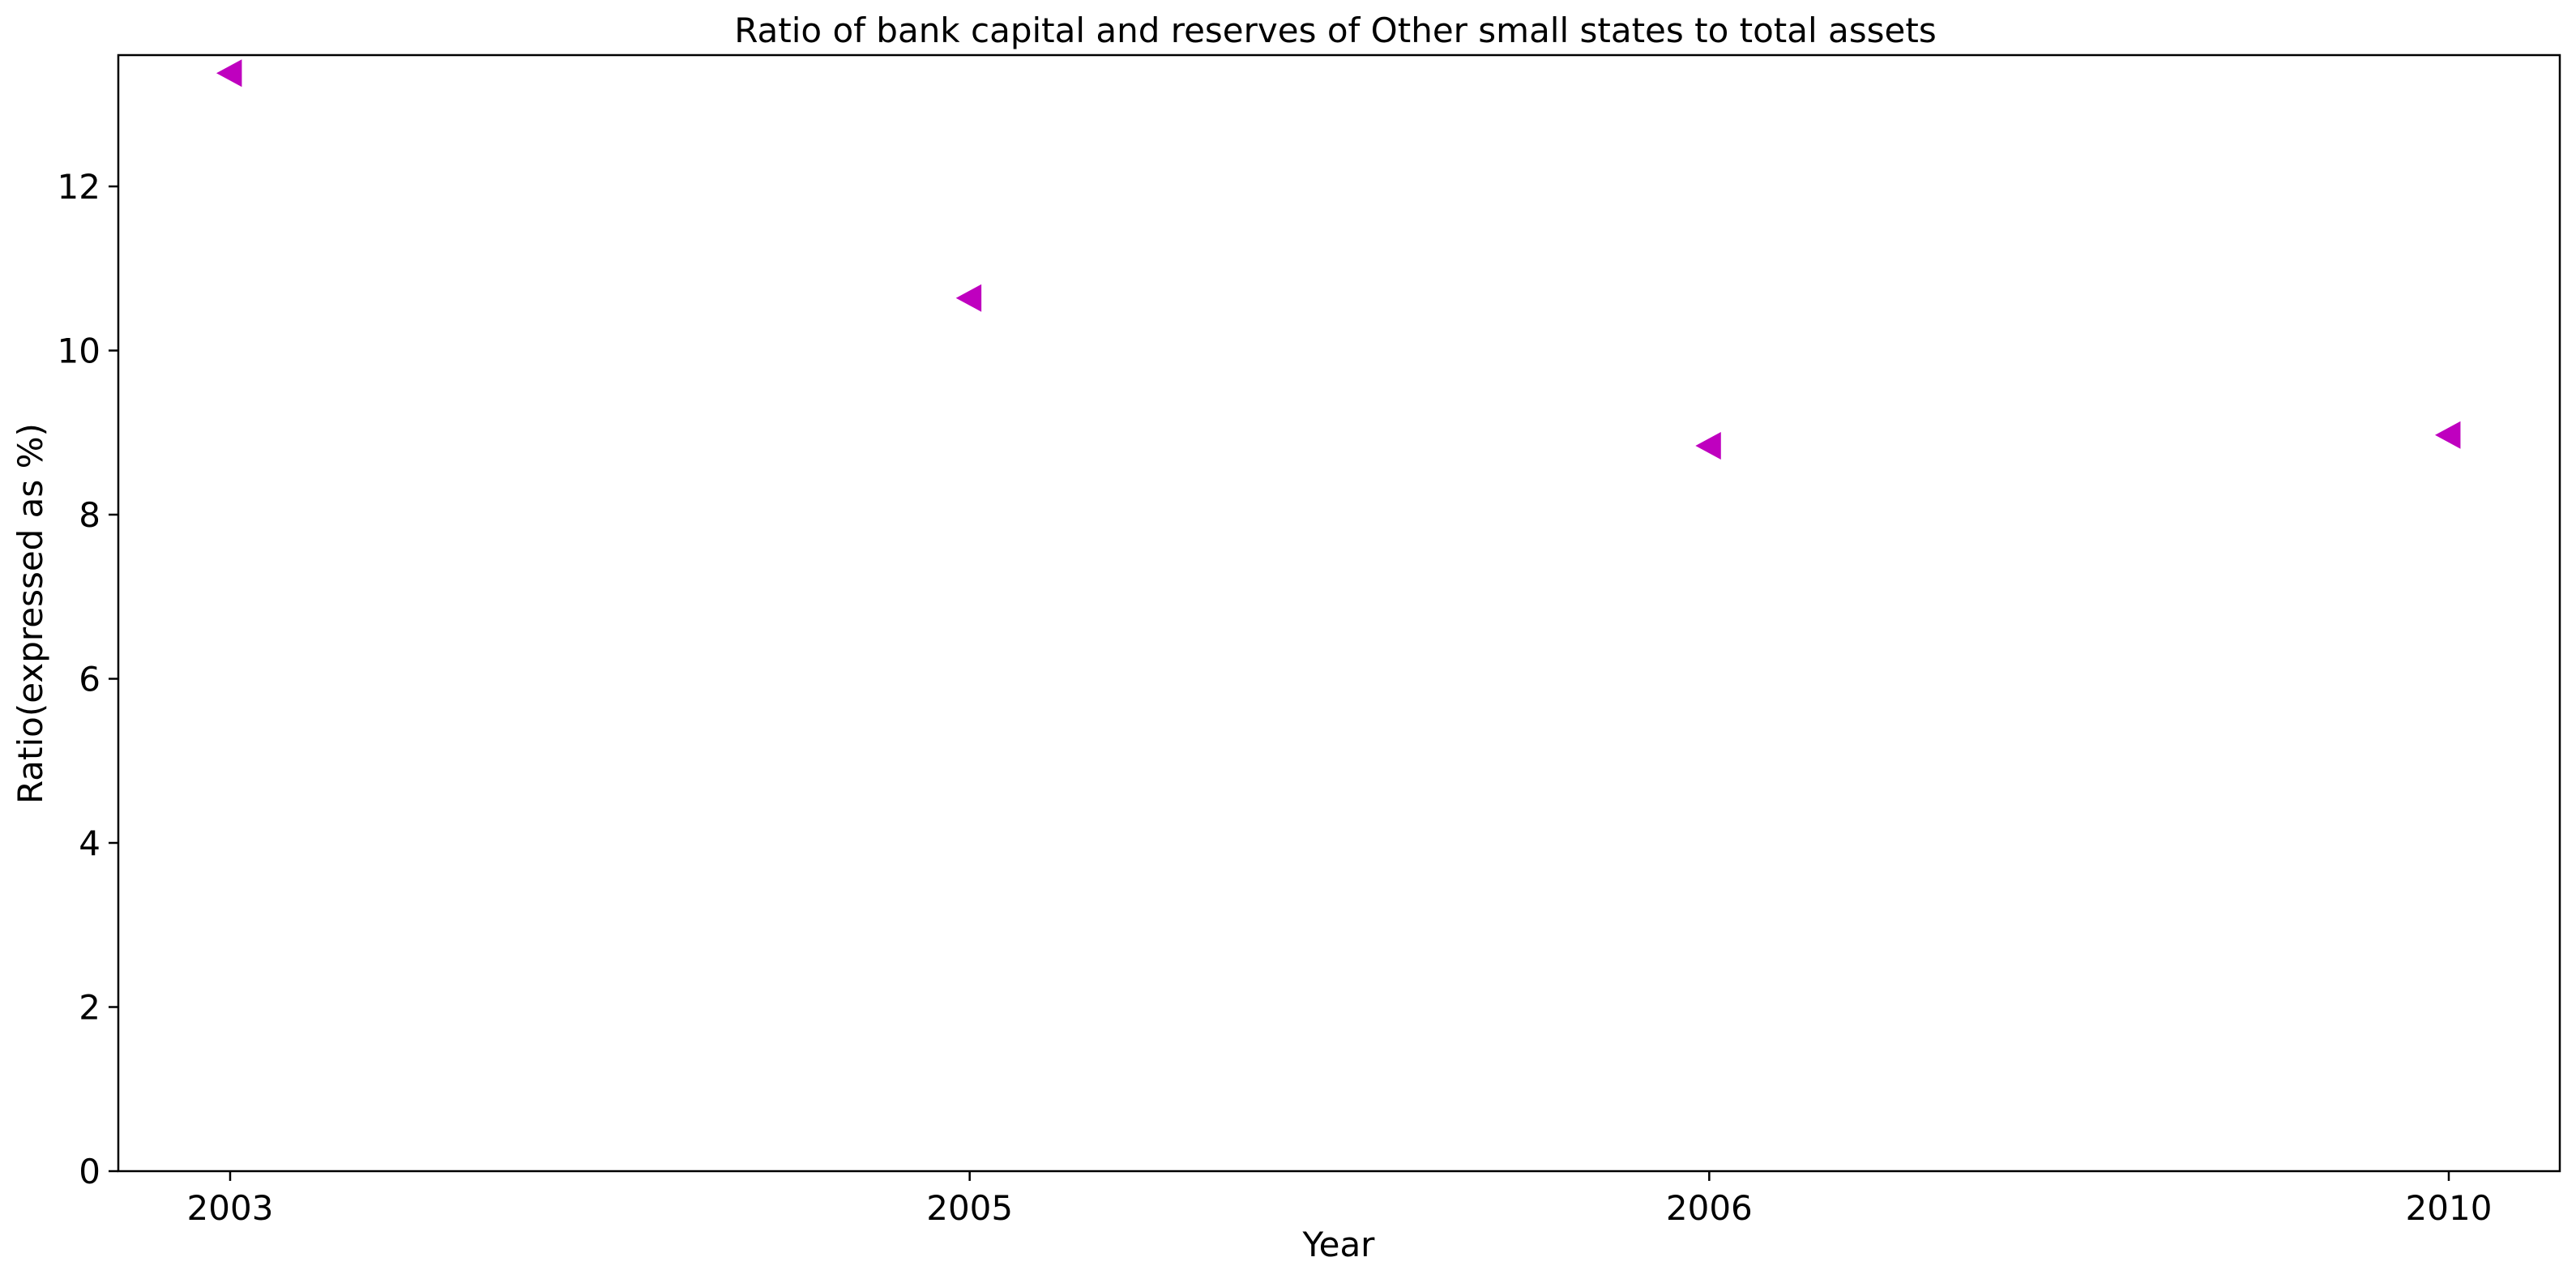  I want to click on y-tick-label: 12, so click(79, 187).